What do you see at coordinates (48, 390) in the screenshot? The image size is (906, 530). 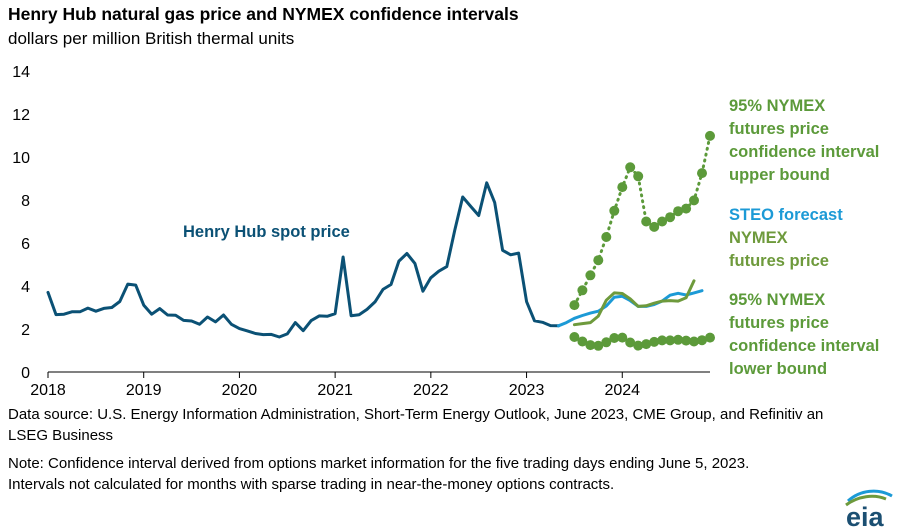 I see `x-tick-label: 2018` at bounding box center [48, 390].